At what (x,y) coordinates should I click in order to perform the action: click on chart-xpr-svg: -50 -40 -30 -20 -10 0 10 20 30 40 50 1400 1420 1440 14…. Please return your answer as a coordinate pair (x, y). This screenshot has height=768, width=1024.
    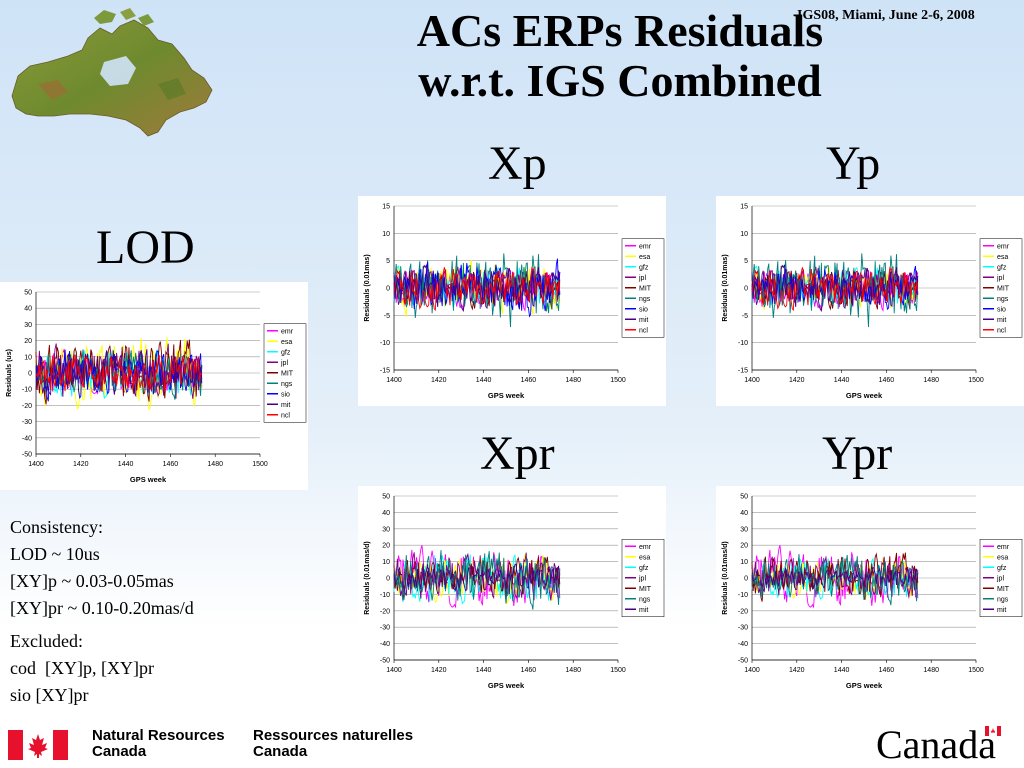
    Looking at the image, I should click on (514, 592).